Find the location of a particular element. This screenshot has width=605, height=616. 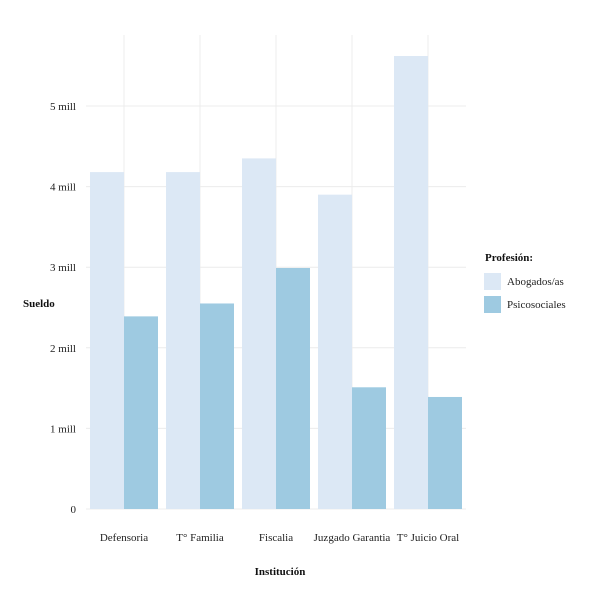

y-axis-title: Sueldo is located at coordinates (39, 304).